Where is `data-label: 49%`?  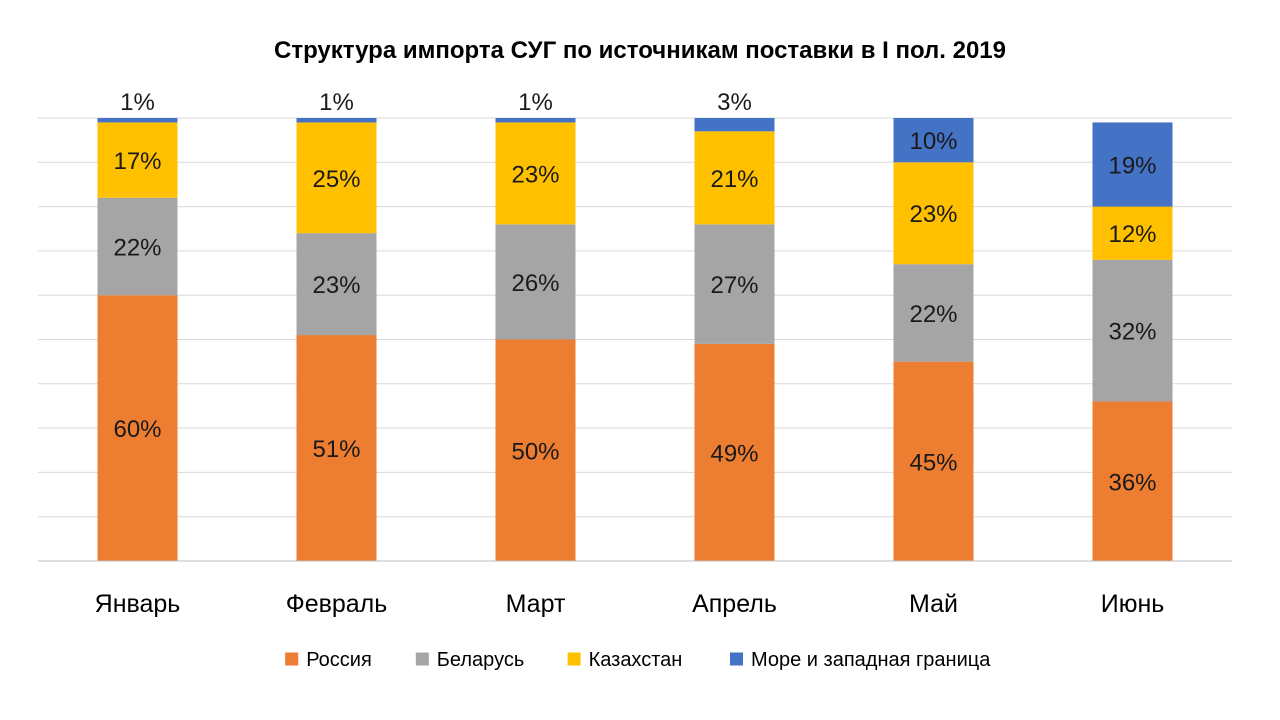 data-label: 49% is located at coordinates (734, 453).